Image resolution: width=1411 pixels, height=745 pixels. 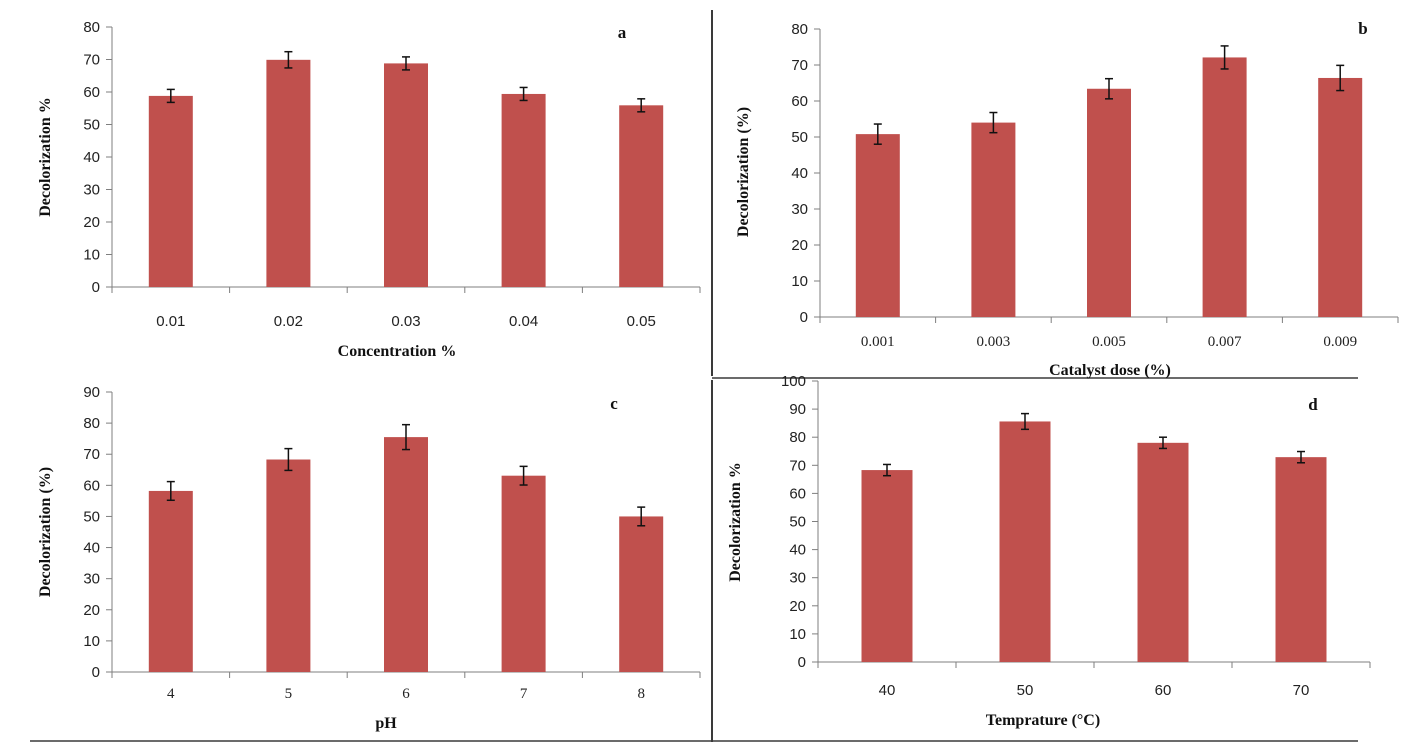 I want to click on panel-letter: c, so click(x=614, y=403).